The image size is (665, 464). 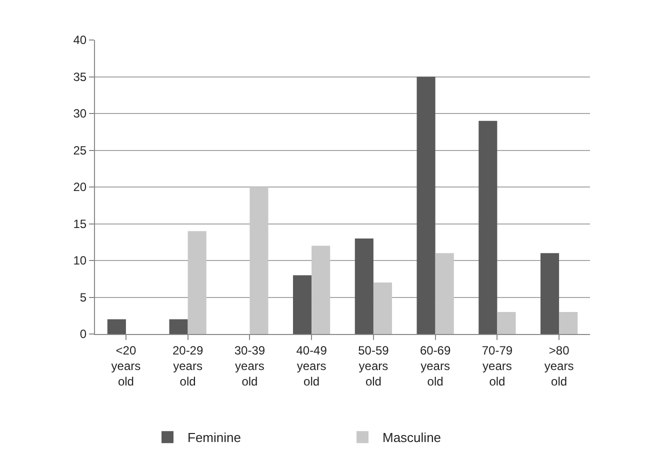 I want to click on y-tick-label: 10, so click(x=80, y=261).